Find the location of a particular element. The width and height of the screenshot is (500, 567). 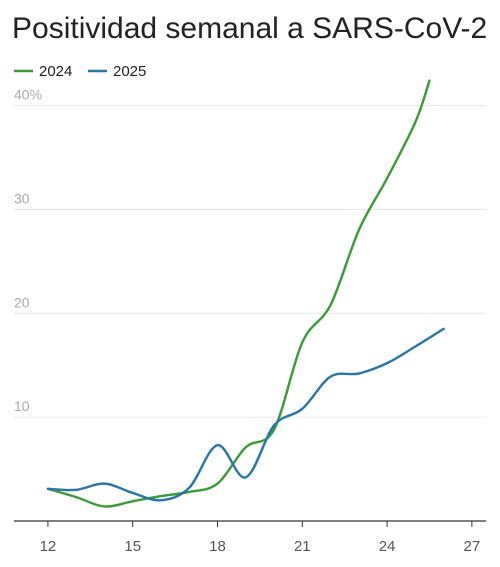

y-tick-label: 10 is located at coordinates (22, 406).